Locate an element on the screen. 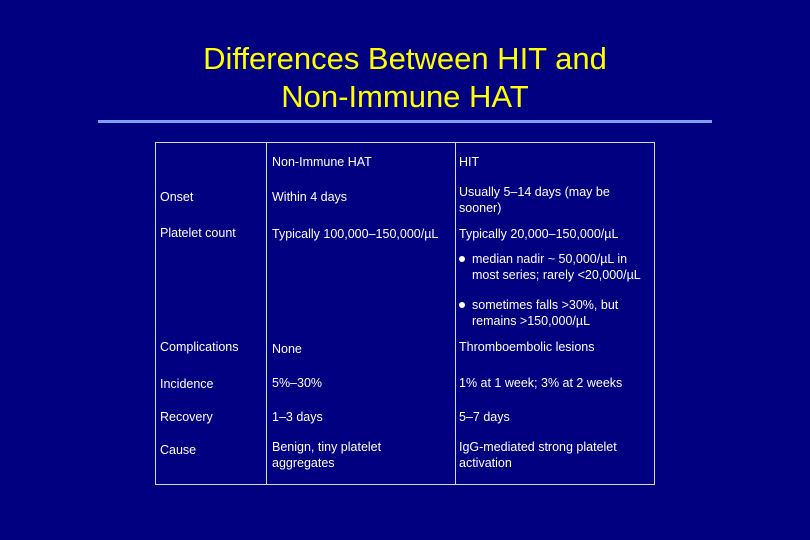  cell-recovery-nonimmune: 1–3 days is located at coordinates (297, 417).